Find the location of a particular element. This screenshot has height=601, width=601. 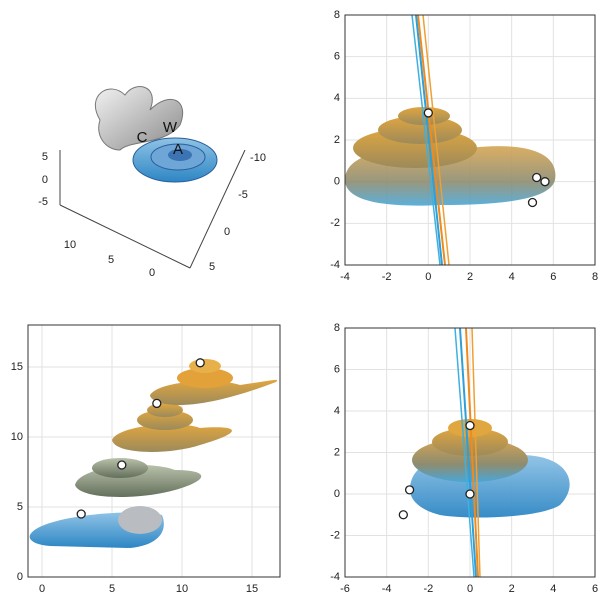

x-tick-label: 8 is located at coordinates (595, 277).